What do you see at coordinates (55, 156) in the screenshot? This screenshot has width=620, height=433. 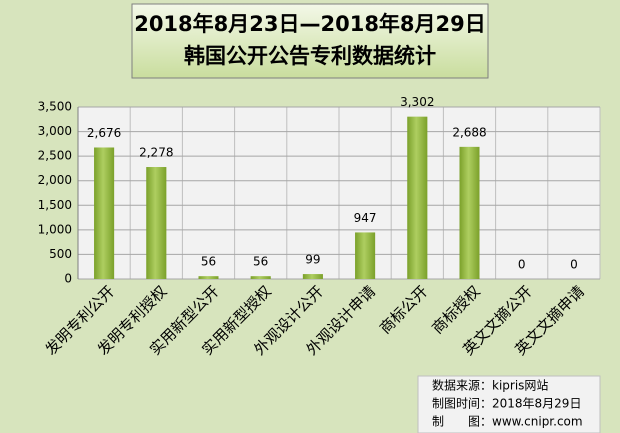 I see `y-tick-label: 2,500` at bounding box center [55, 156].